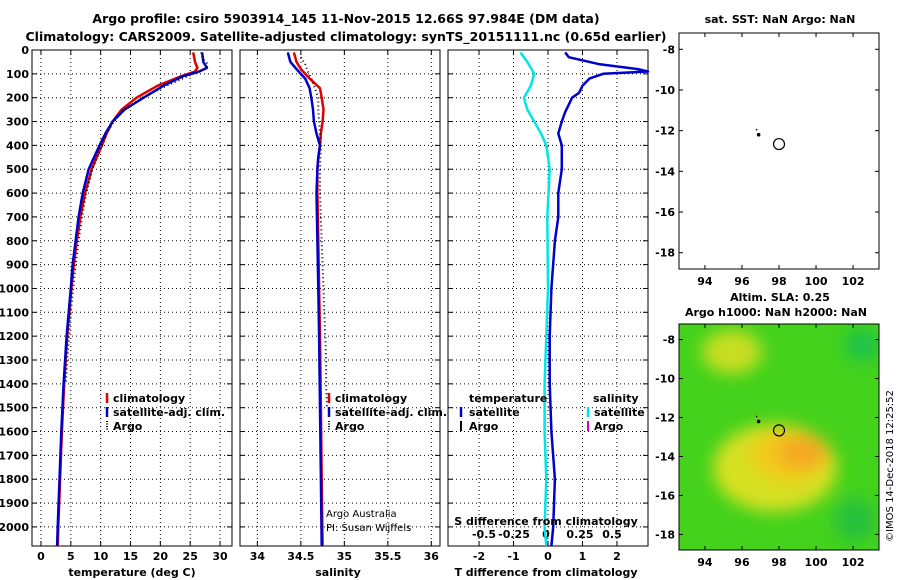 This screenshot has height=580, width=900. Describe the element at coordinates (617, 556) in the screenshot. I see `x-tick-label: 2` at that location.